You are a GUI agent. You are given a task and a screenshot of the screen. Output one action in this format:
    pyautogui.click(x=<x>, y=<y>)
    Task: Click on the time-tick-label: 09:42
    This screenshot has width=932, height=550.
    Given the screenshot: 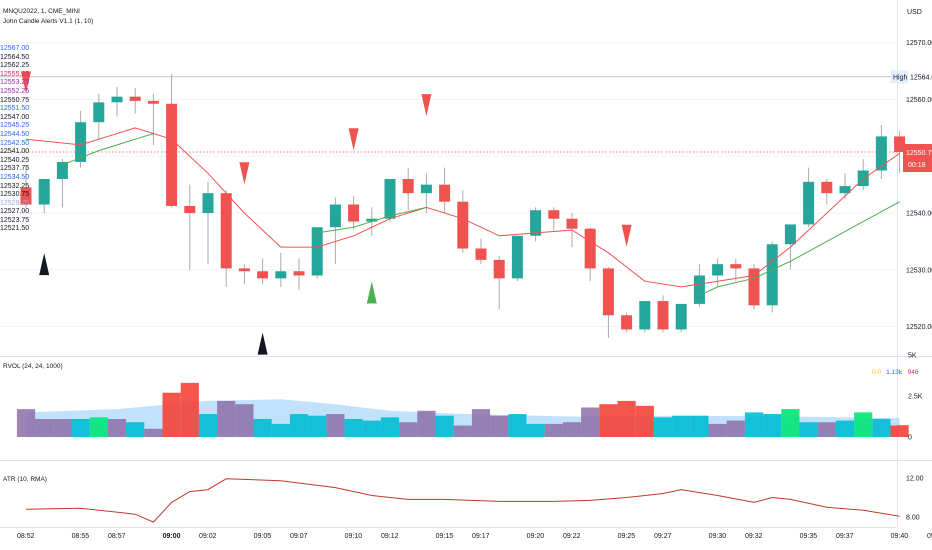 What is the action you would take?
    pyautogui.click(x=929, y=536)
    